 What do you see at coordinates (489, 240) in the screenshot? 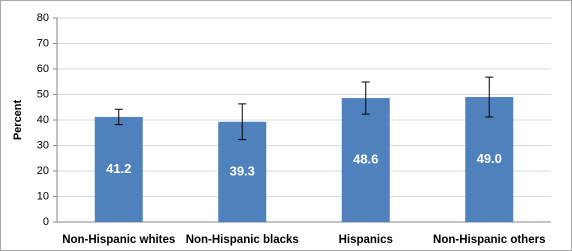
I see `x-tick-label: Non-Hispanic others` at bounding box center [489, 240].